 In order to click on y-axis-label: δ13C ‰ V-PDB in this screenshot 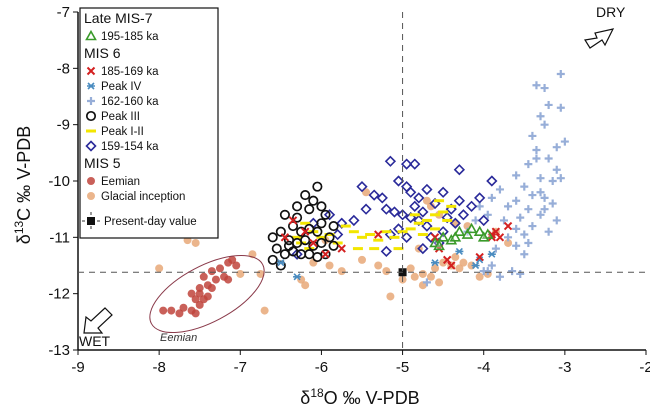, I will do `click(23, 185)`.